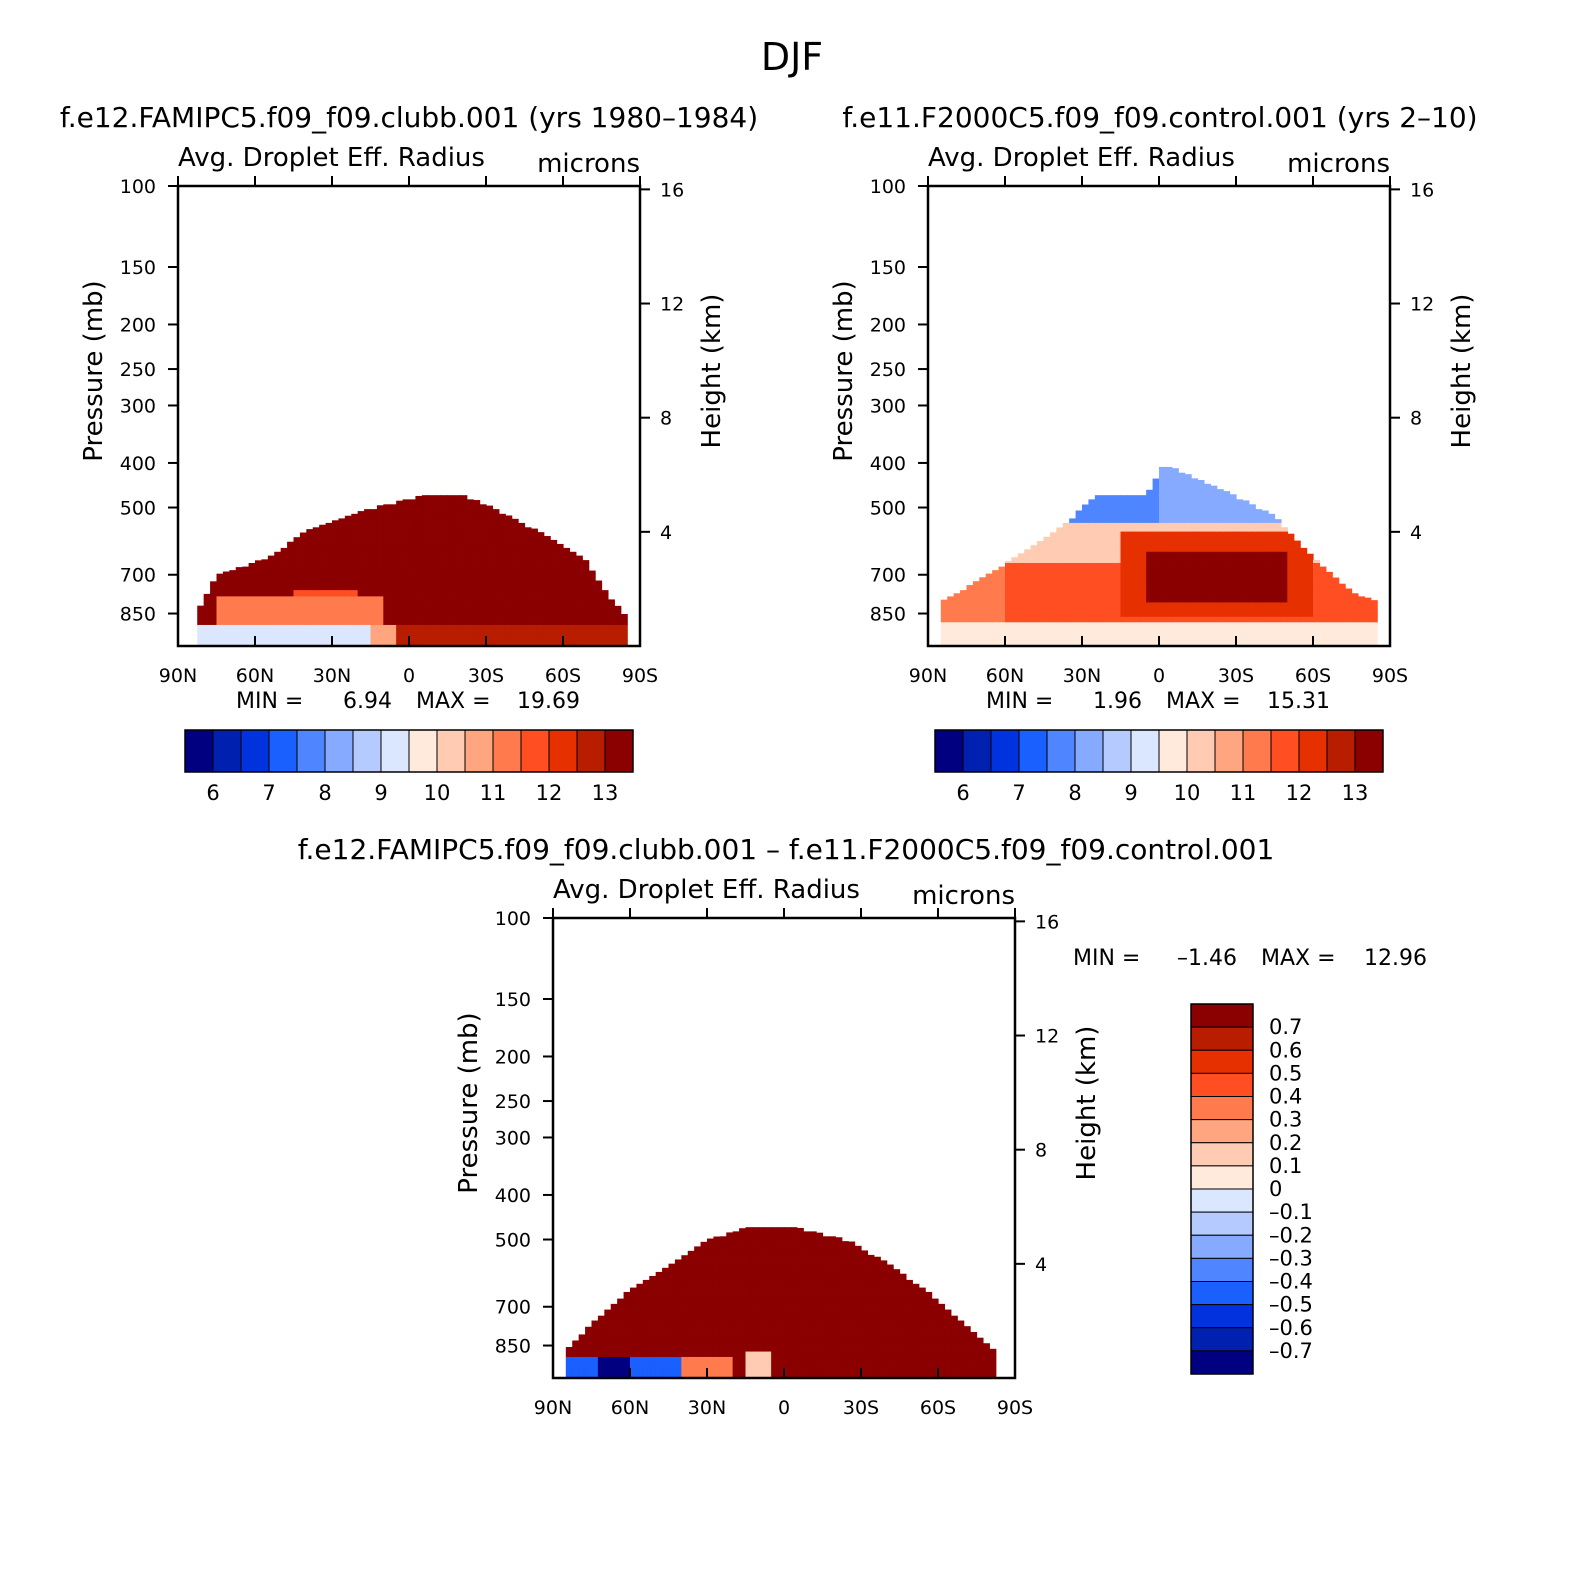 Image resolution: width=1585 pixels, height=1583 pixels. What do you see at coordinates (672, 305) in the screenshot?
I see `height-tick-label: 12` at bounding box center [672, 305].